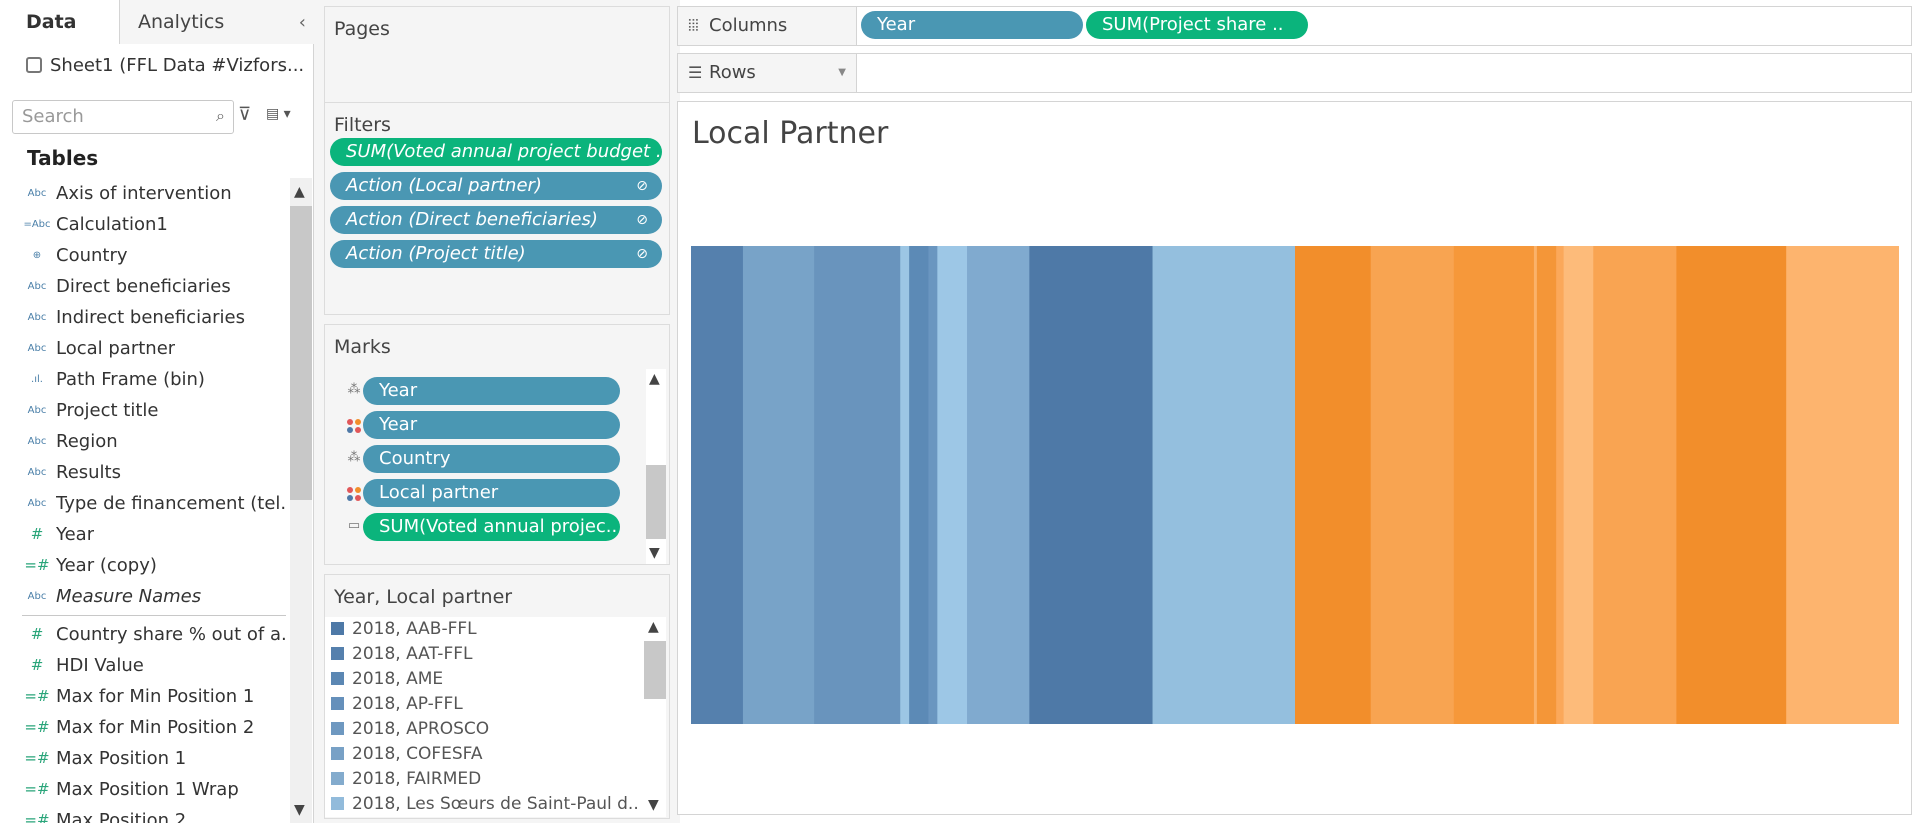 Image resolution: width=1920 pixels, height=823 pixels. Describe the element at coordinates (972, 25) in the screenshot. I see `columns-pill-year: Year` at that location.